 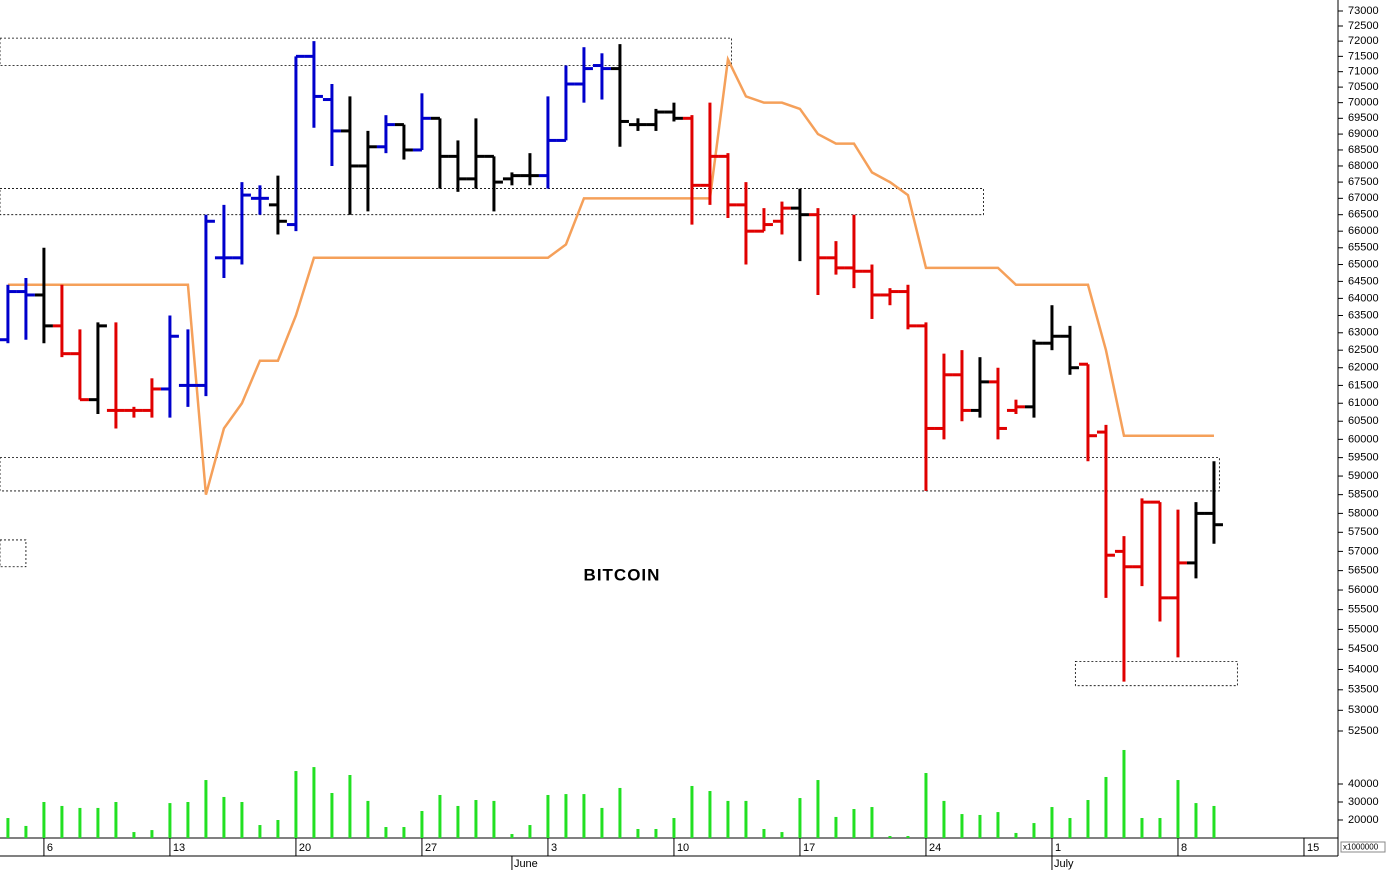 I want to click on y-tick-label: 63000, so click(x=1363, y=333).